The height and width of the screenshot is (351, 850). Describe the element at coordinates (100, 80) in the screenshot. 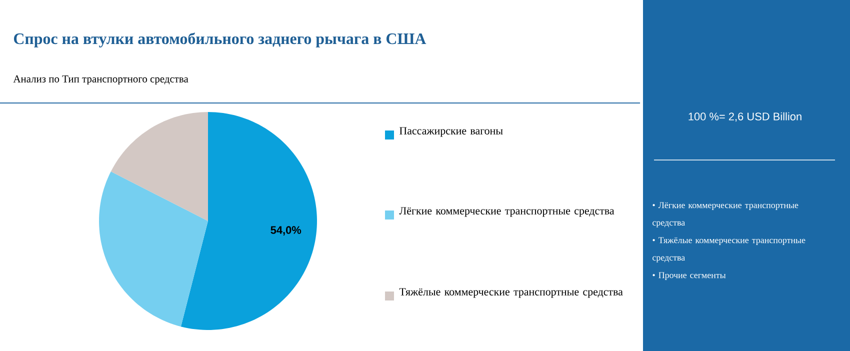

I see `chart-subtitle: Анализ по Тип транспортного средства` at that location.